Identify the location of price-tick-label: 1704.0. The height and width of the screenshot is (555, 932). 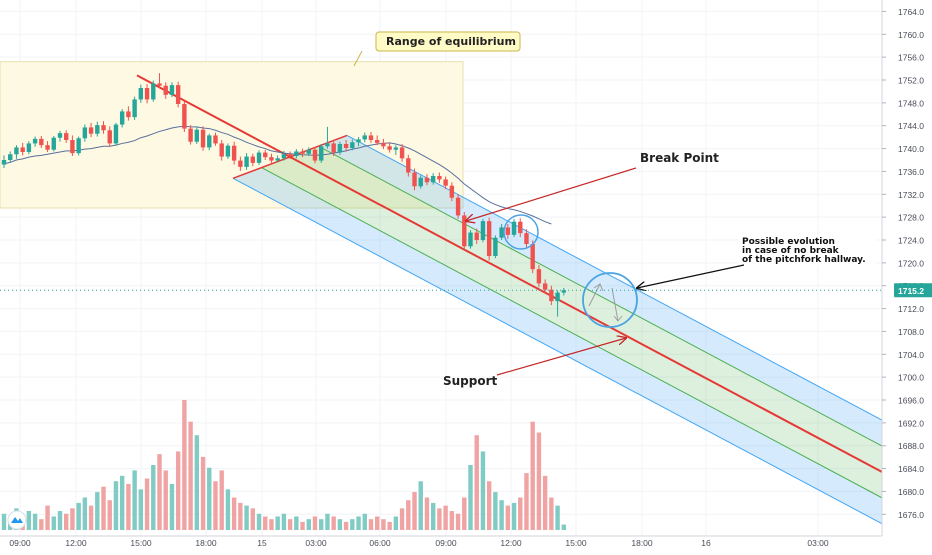
(911, 355).